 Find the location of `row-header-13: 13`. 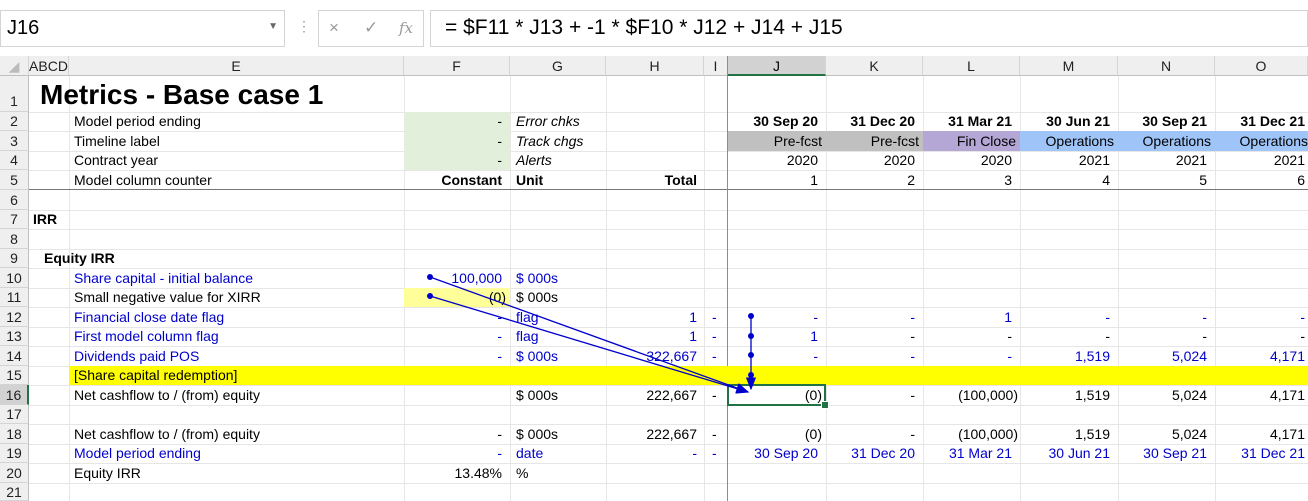

row-header-13: 13 is located at coordinates (14, 336).